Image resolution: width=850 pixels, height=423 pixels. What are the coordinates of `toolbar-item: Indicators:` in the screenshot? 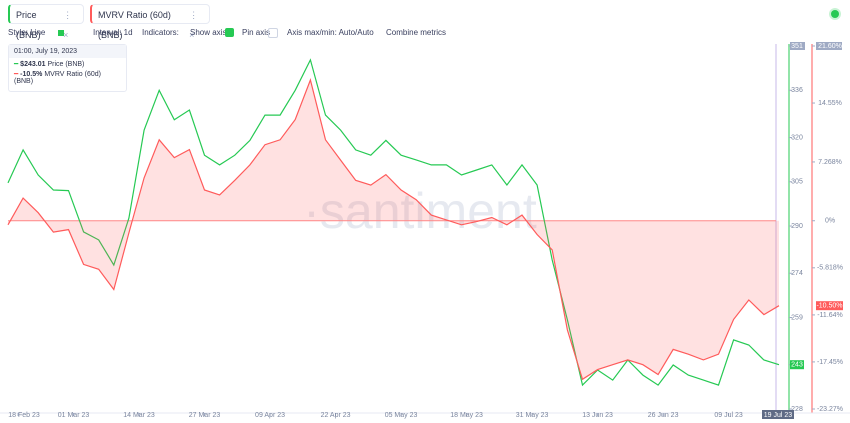 It's located at (160, 32).